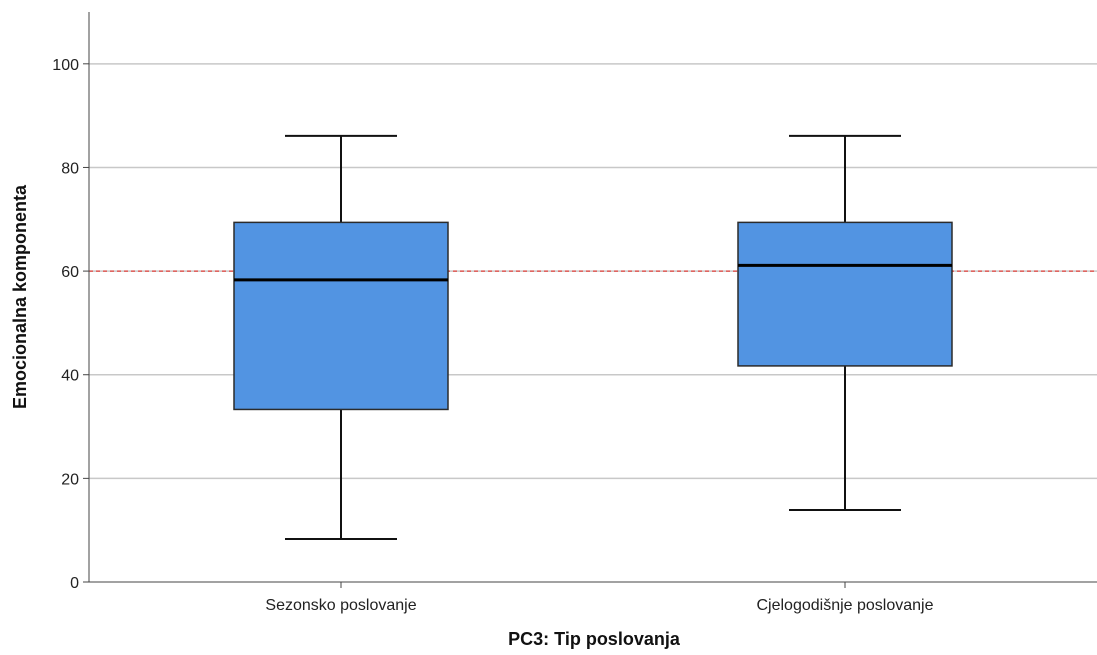 This screenshot has height=655, width=1097. What do you see at coordinates (70, 272) in the screenshot?
I see `y-tick-label-60: 60` at bounding box center [70, 272].